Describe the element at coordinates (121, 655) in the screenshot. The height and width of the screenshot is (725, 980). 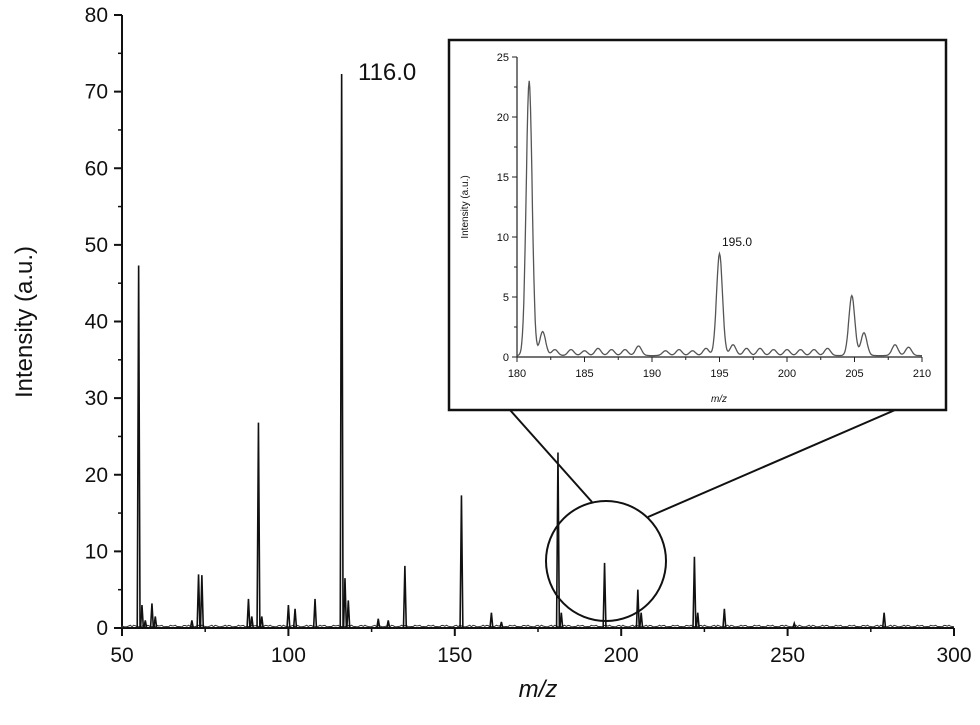
I see `main-x-tick-label: 50` at that location.